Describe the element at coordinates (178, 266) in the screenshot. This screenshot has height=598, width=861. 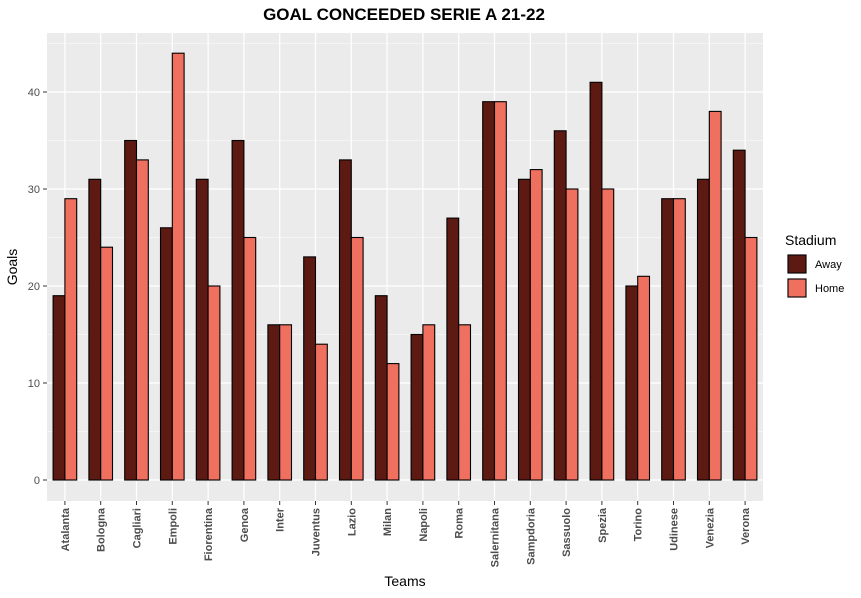
I see `bar-home-empoli` at that location.